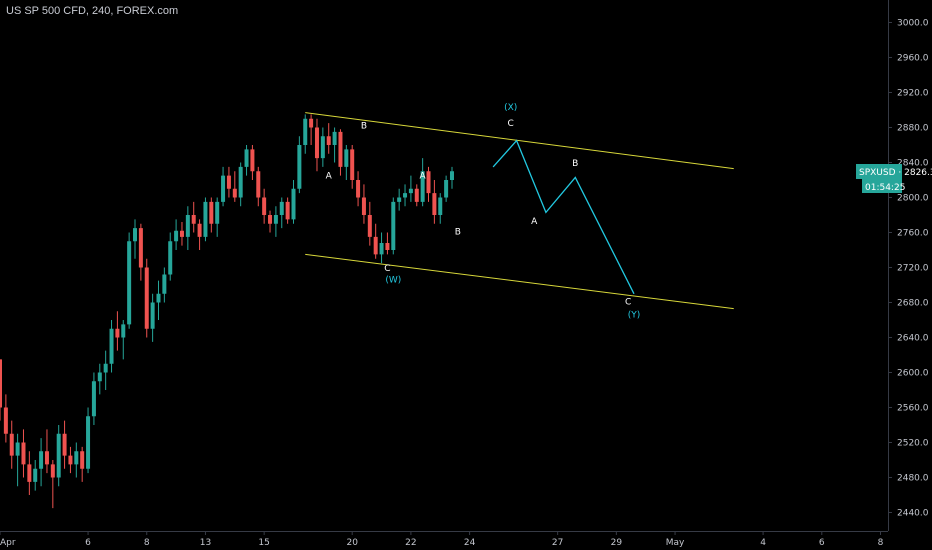  I want to click on time-tick-label: 24, so click(470, 543).